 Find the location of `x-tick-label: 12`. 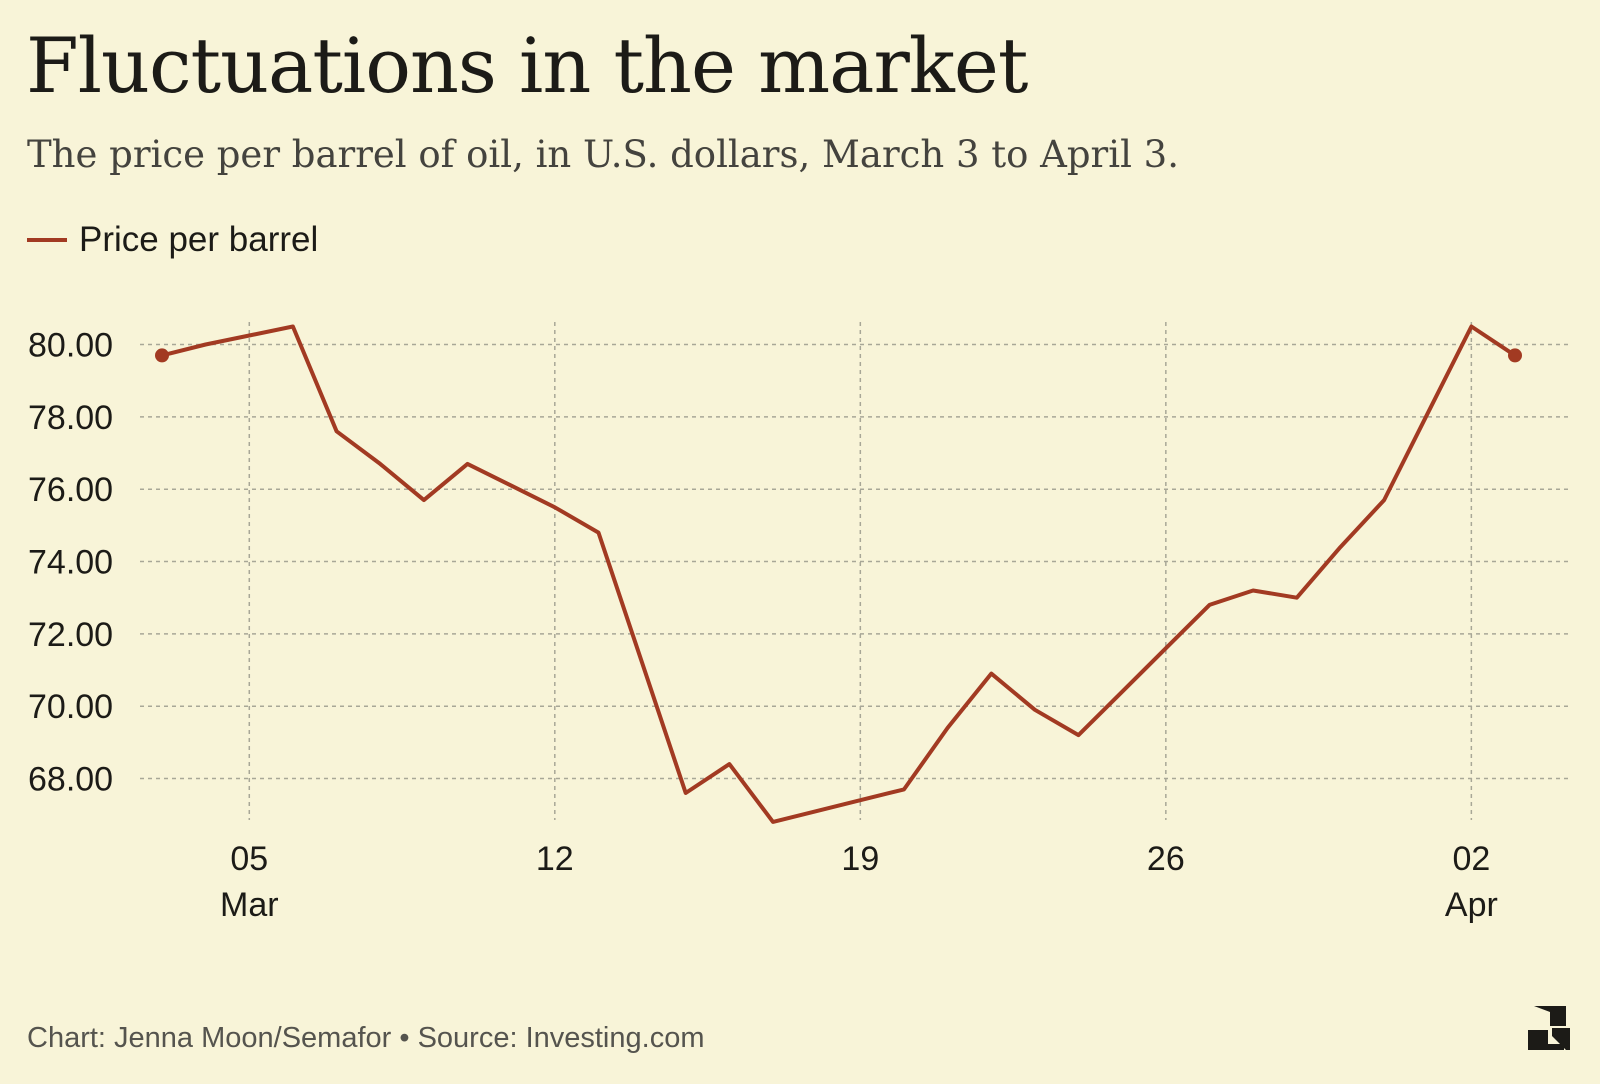

x-tick-label: 12 is located at coordinates (555, 859).